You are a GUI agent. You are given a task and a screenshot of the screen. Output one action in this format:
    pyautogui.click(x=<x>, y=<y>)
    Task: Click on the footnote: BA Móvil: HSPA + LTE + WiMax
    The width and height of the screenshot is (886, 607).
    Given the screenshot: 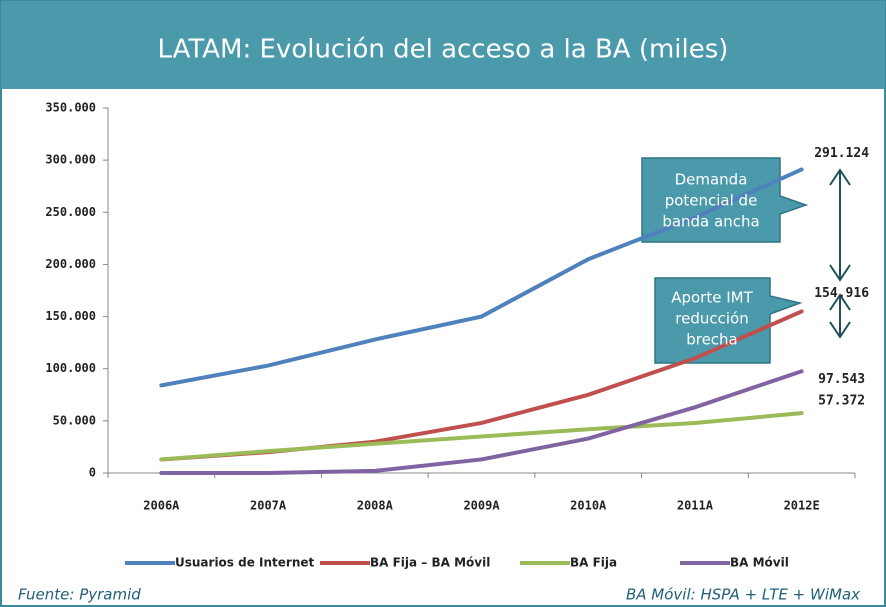 What is the action you would take?
    pyautogui.click(x=743, y=595)
    